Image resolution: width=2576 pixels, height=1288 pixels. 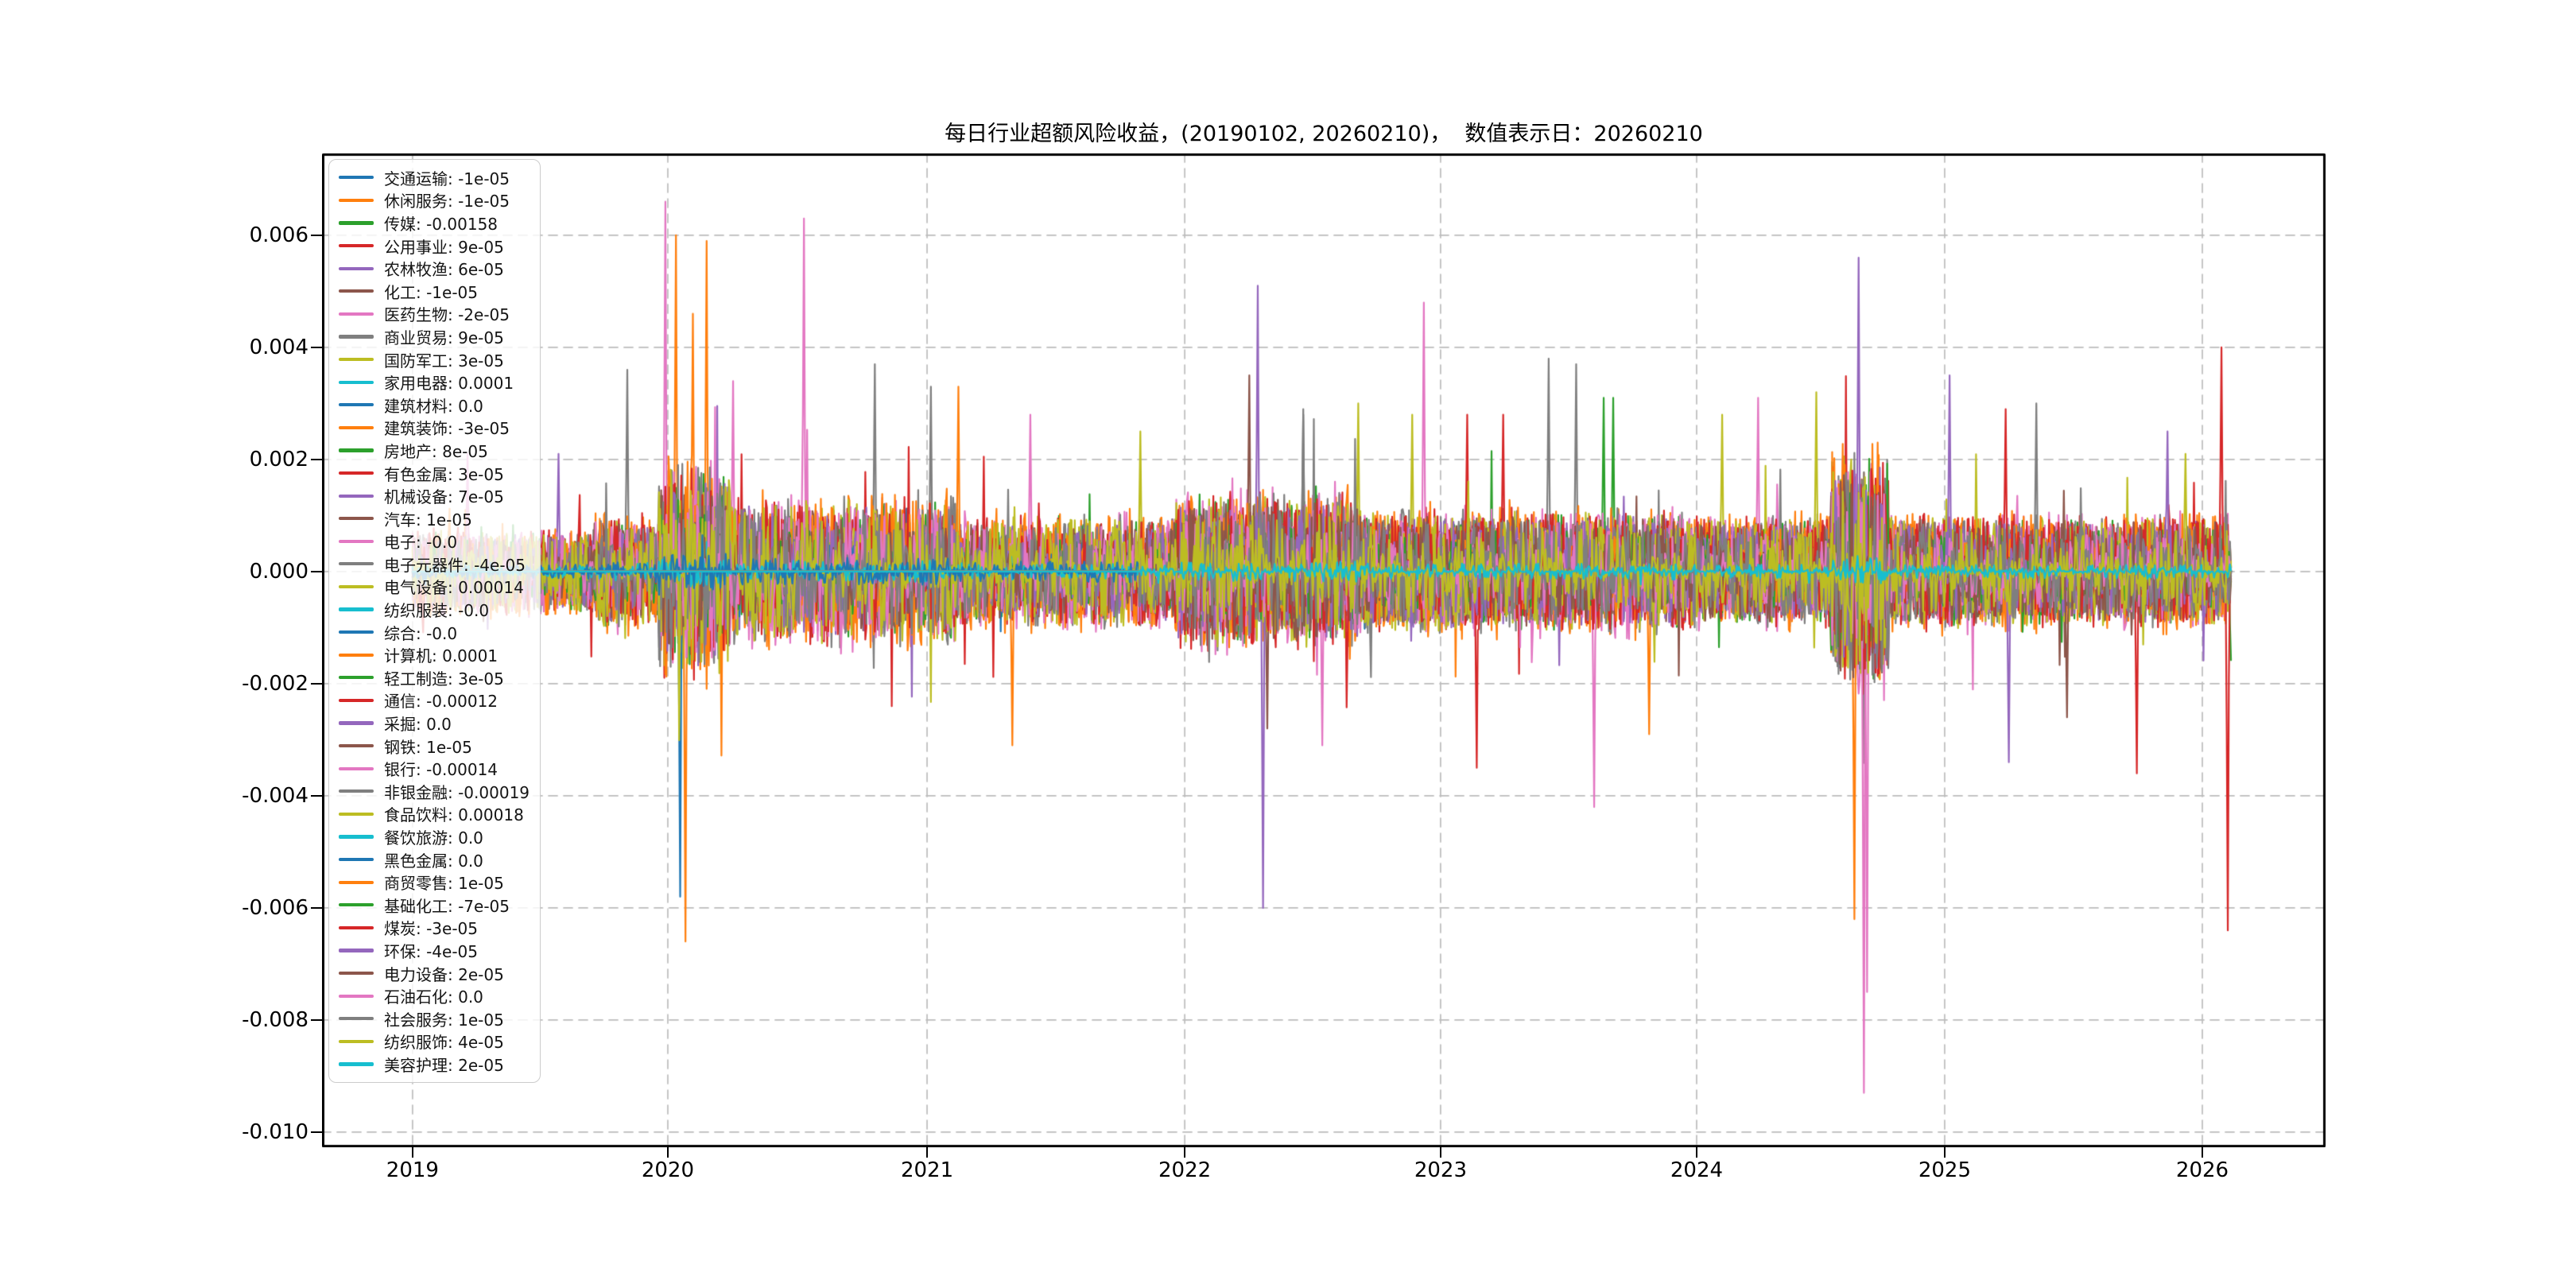 I want to click on legend-label: 餐饮旅游: 0.0, so click(x=434, y=838).